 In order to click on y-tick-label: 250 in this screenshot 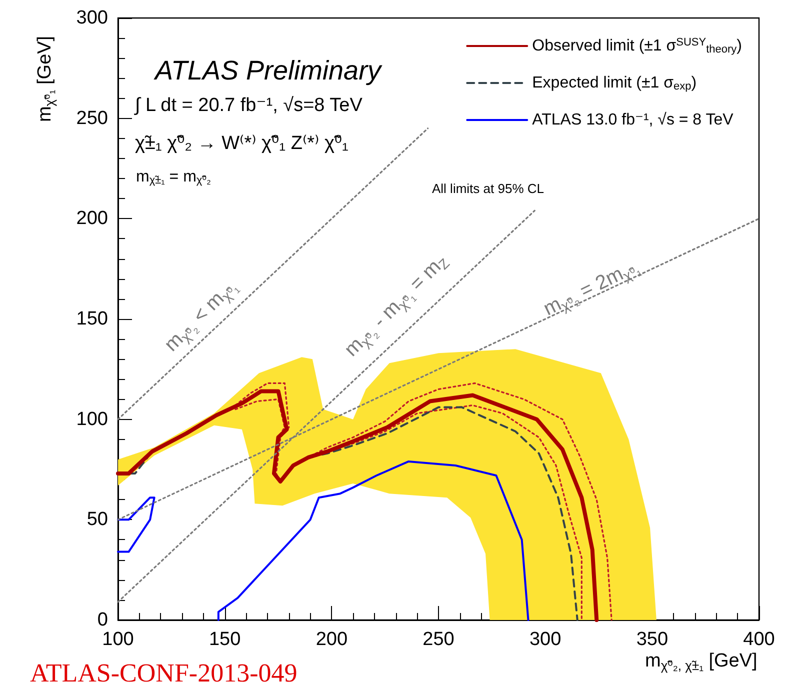, I will do `click(92, 118)`.